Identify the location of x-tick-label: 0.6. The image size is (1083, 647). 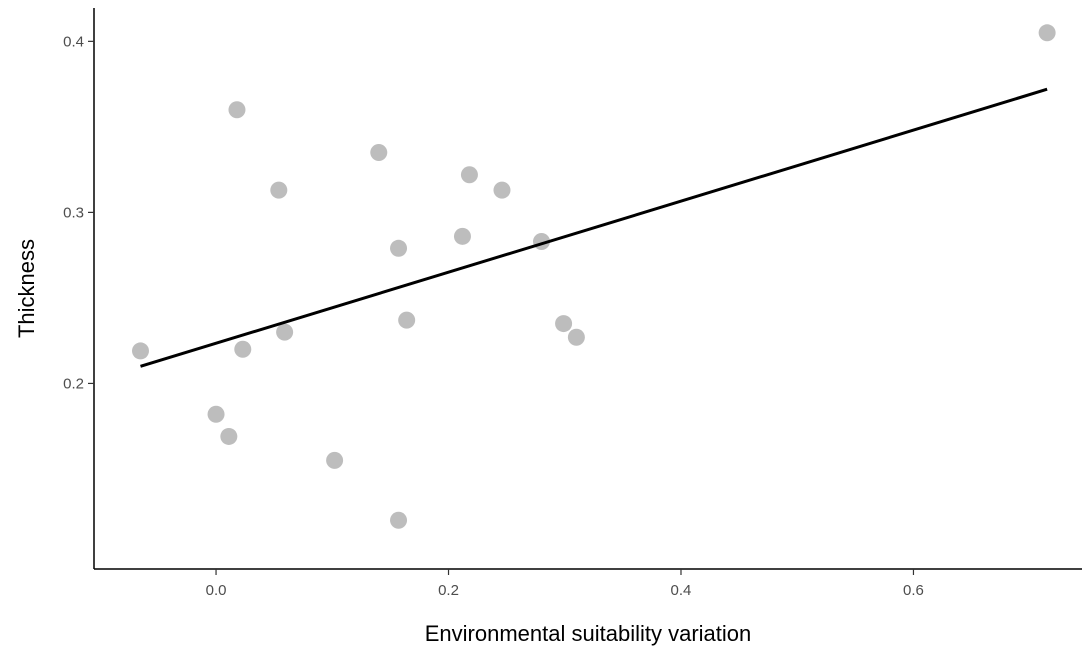
(913, 590).